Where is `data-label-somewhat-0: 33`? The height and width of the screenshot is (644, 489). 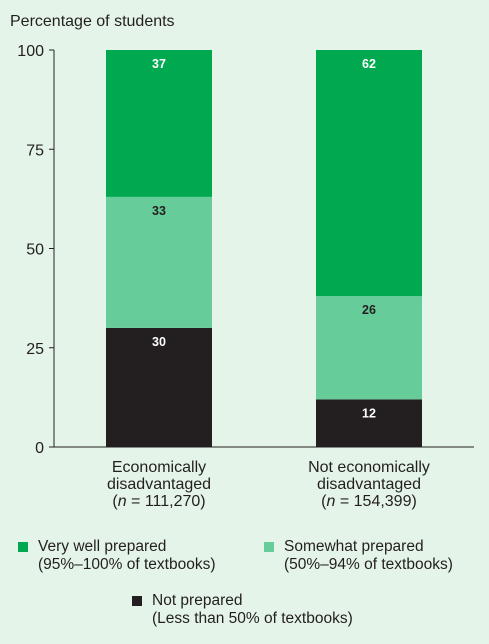
data-label-somewhat-0: 33 is located at coordinates (159, 211).